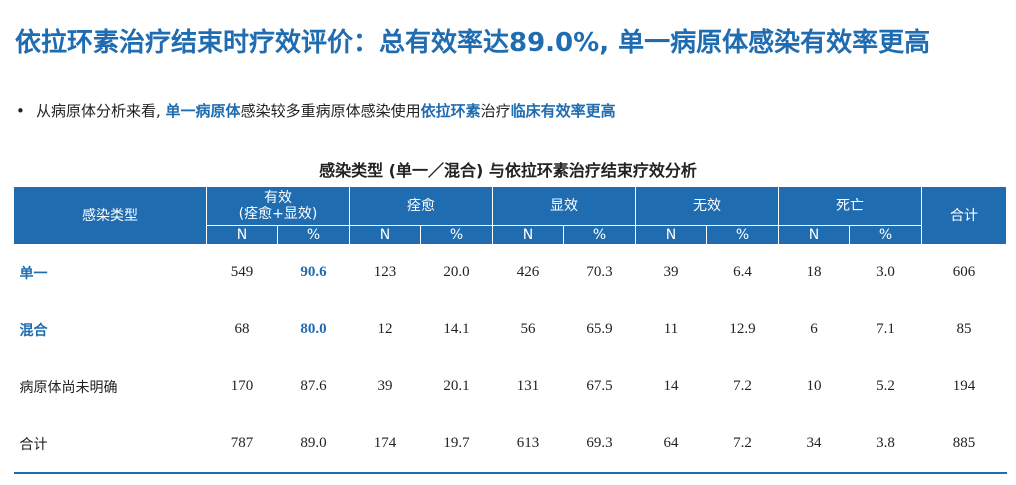 Image resolution: width=1016 pixels, height=485 pixels. What do you see at coordinates (528, 444) in the screenshot?
I see `cell-marked-n: 613` at bounding box center [528, 444].